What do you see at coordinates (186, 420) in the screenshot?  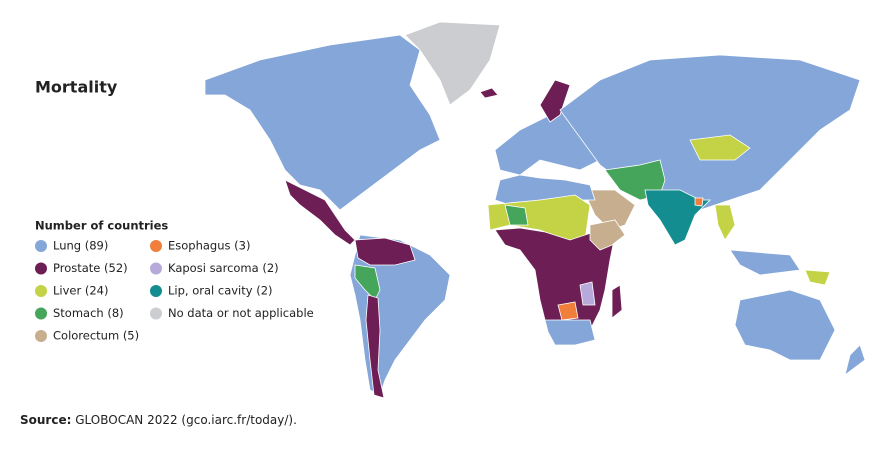 I see `source-text: GLOBOCAN 2022 (gco.iarc.fr/today/).` at bounding box center [186, 420].